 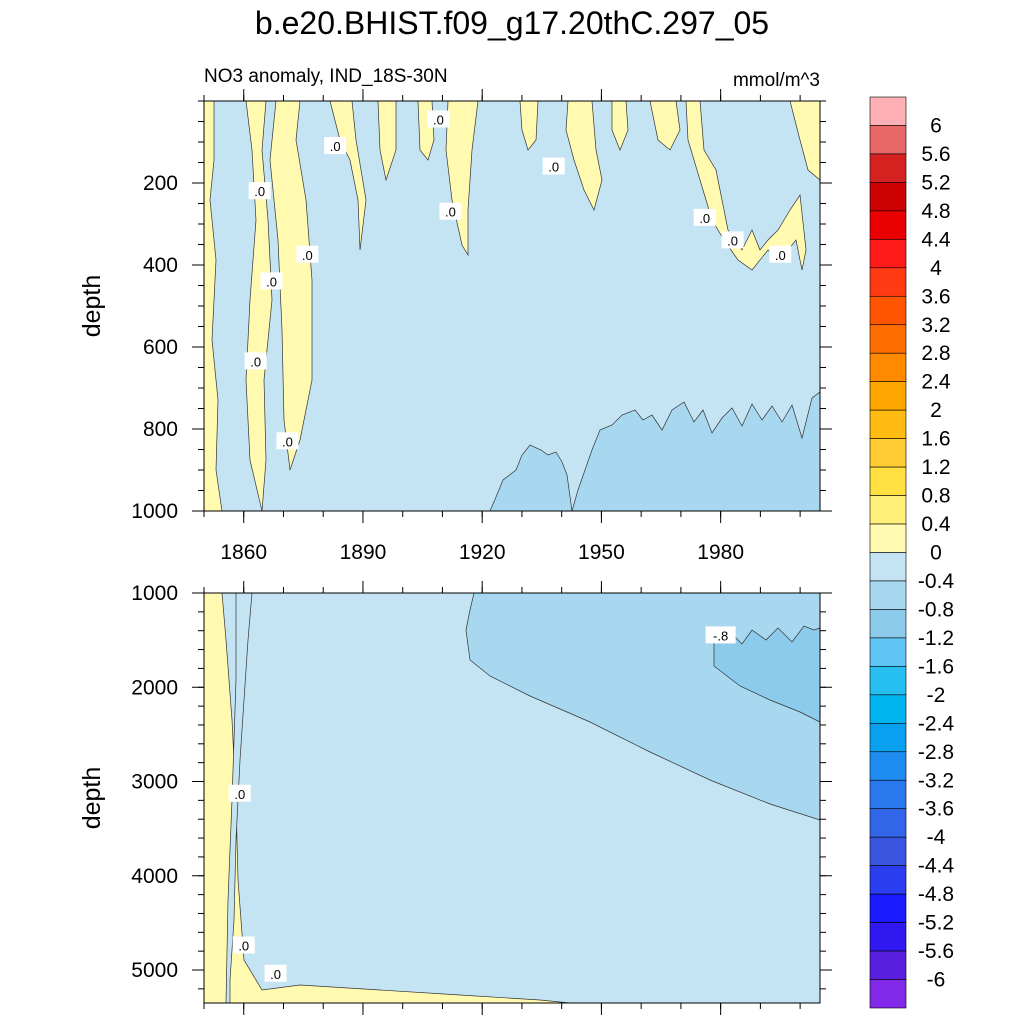 I want to click on colorbar-label: 1.2, so click(x=935, y=467).